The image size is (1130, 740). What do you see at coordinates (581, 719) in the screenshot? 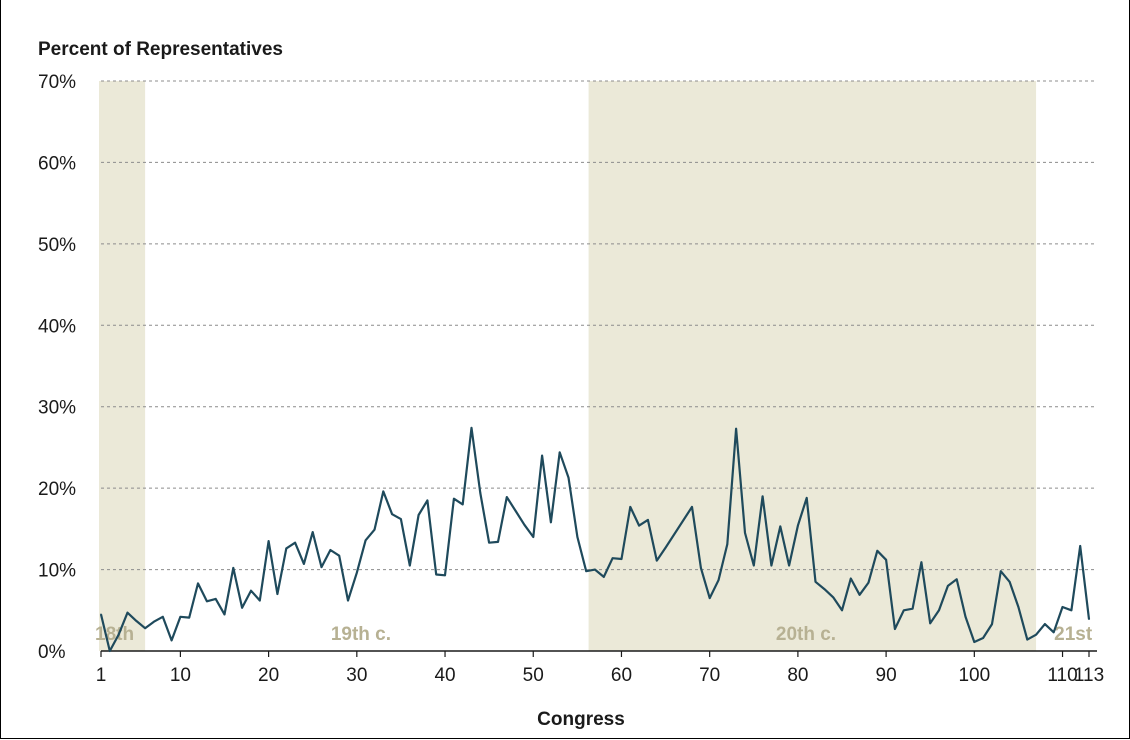
I see `x-axis-label: Congress` at bounding box center [581, 719].